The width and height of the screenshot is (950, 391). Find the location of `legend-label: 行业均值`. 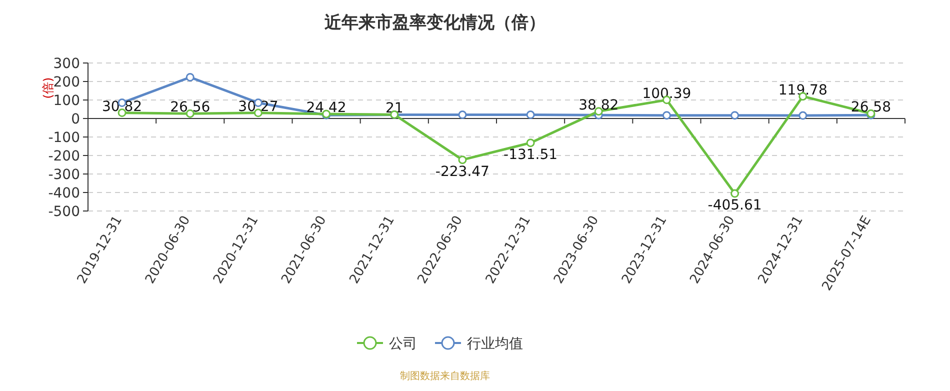

legend-label: 行业均值 is located at coordinates (495, 344).